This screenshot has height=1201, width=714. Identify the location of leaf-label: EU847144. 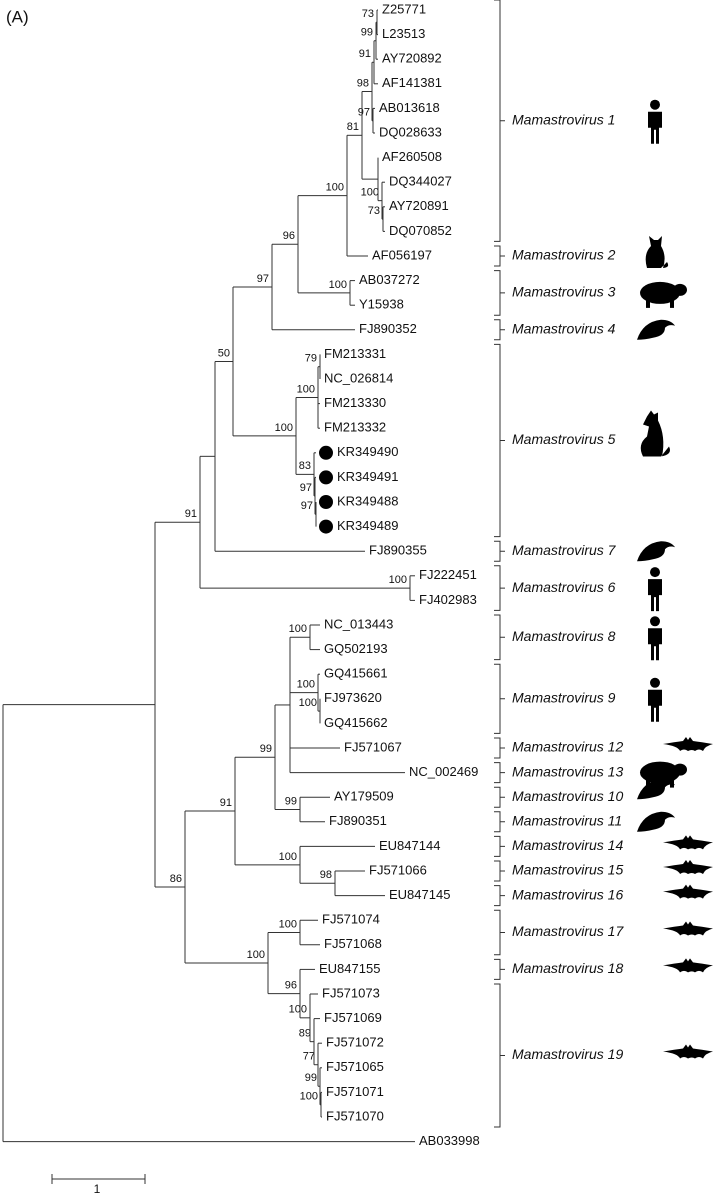
(409, 845).